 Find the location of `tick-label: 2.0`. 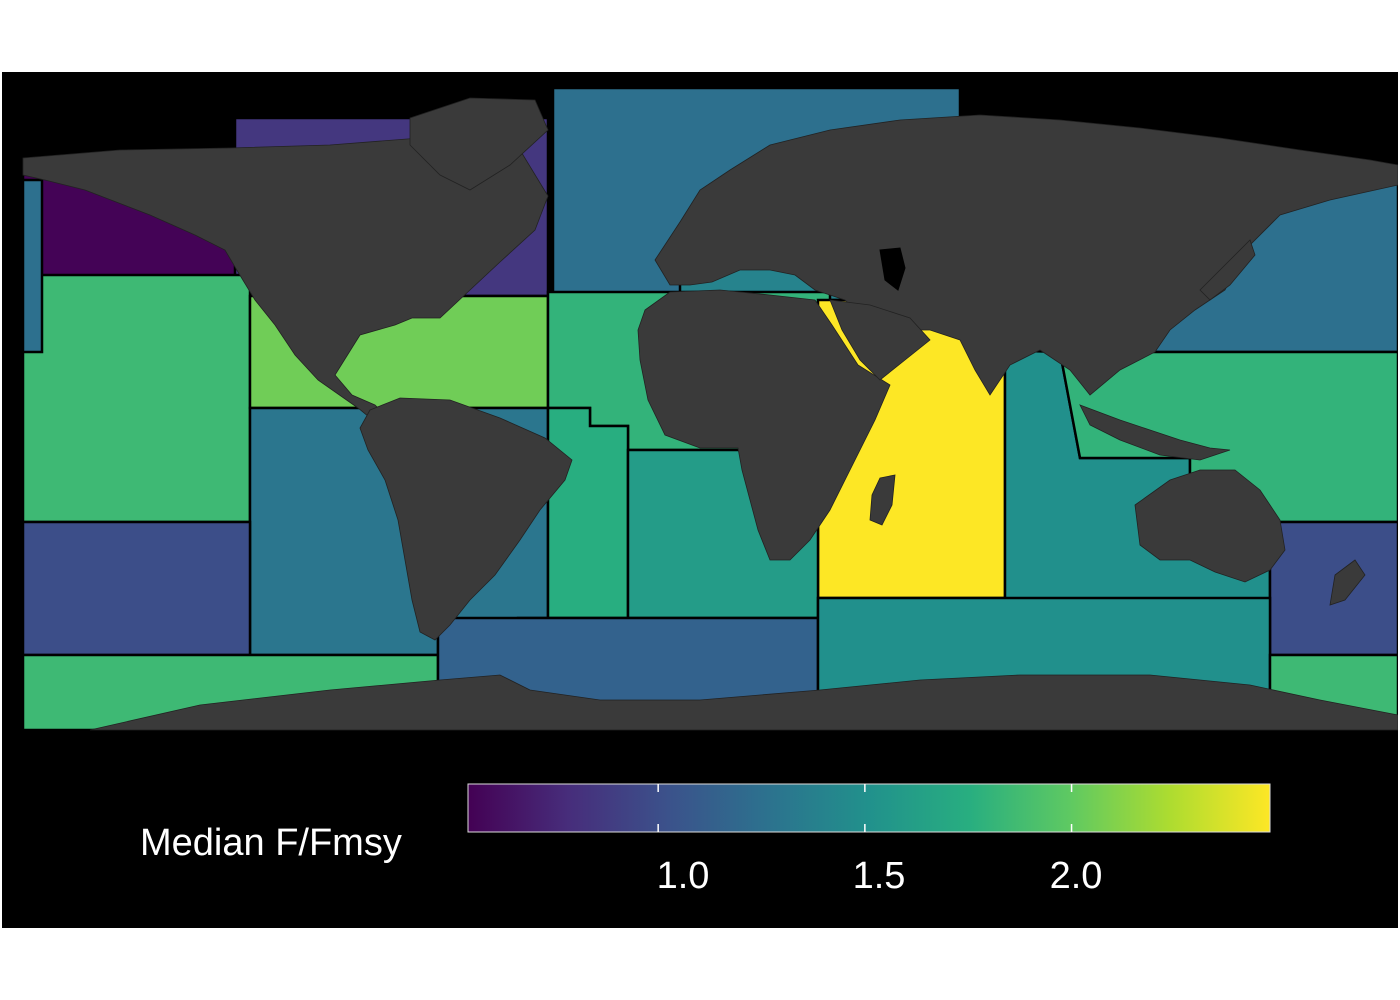

tick-label: 2.0 is located at coordinates (1076, 876).